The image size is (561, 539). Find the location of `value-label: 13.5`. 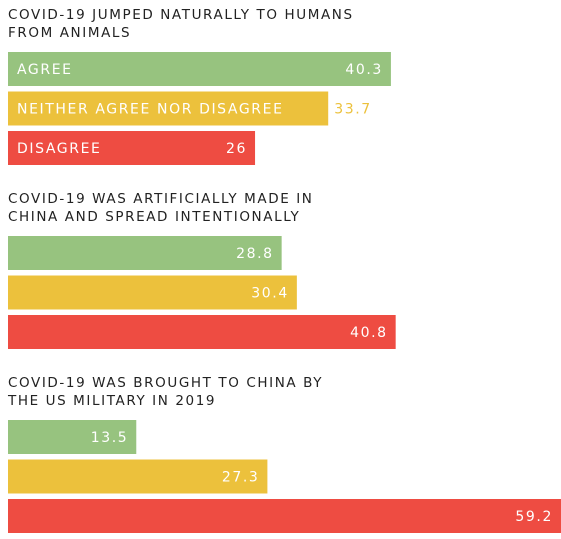

value-label: 13.5 is located at coordinates (110, 438).